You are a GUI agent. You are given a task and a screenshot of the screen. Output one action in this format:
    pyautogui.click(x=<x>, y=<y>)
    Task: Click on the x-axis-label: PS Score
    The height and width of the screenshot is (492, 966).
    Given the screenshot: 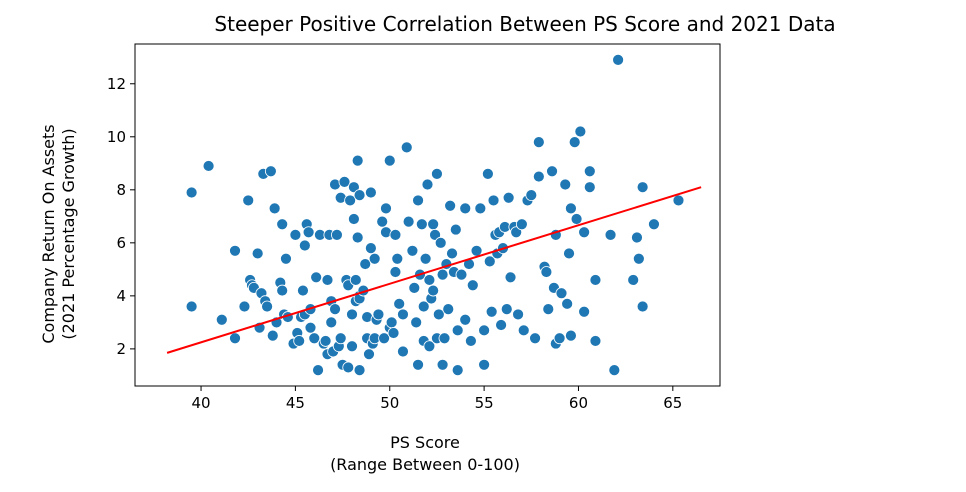 What is the action you would take?
    pyautogui.click(x=425, y=442)
    